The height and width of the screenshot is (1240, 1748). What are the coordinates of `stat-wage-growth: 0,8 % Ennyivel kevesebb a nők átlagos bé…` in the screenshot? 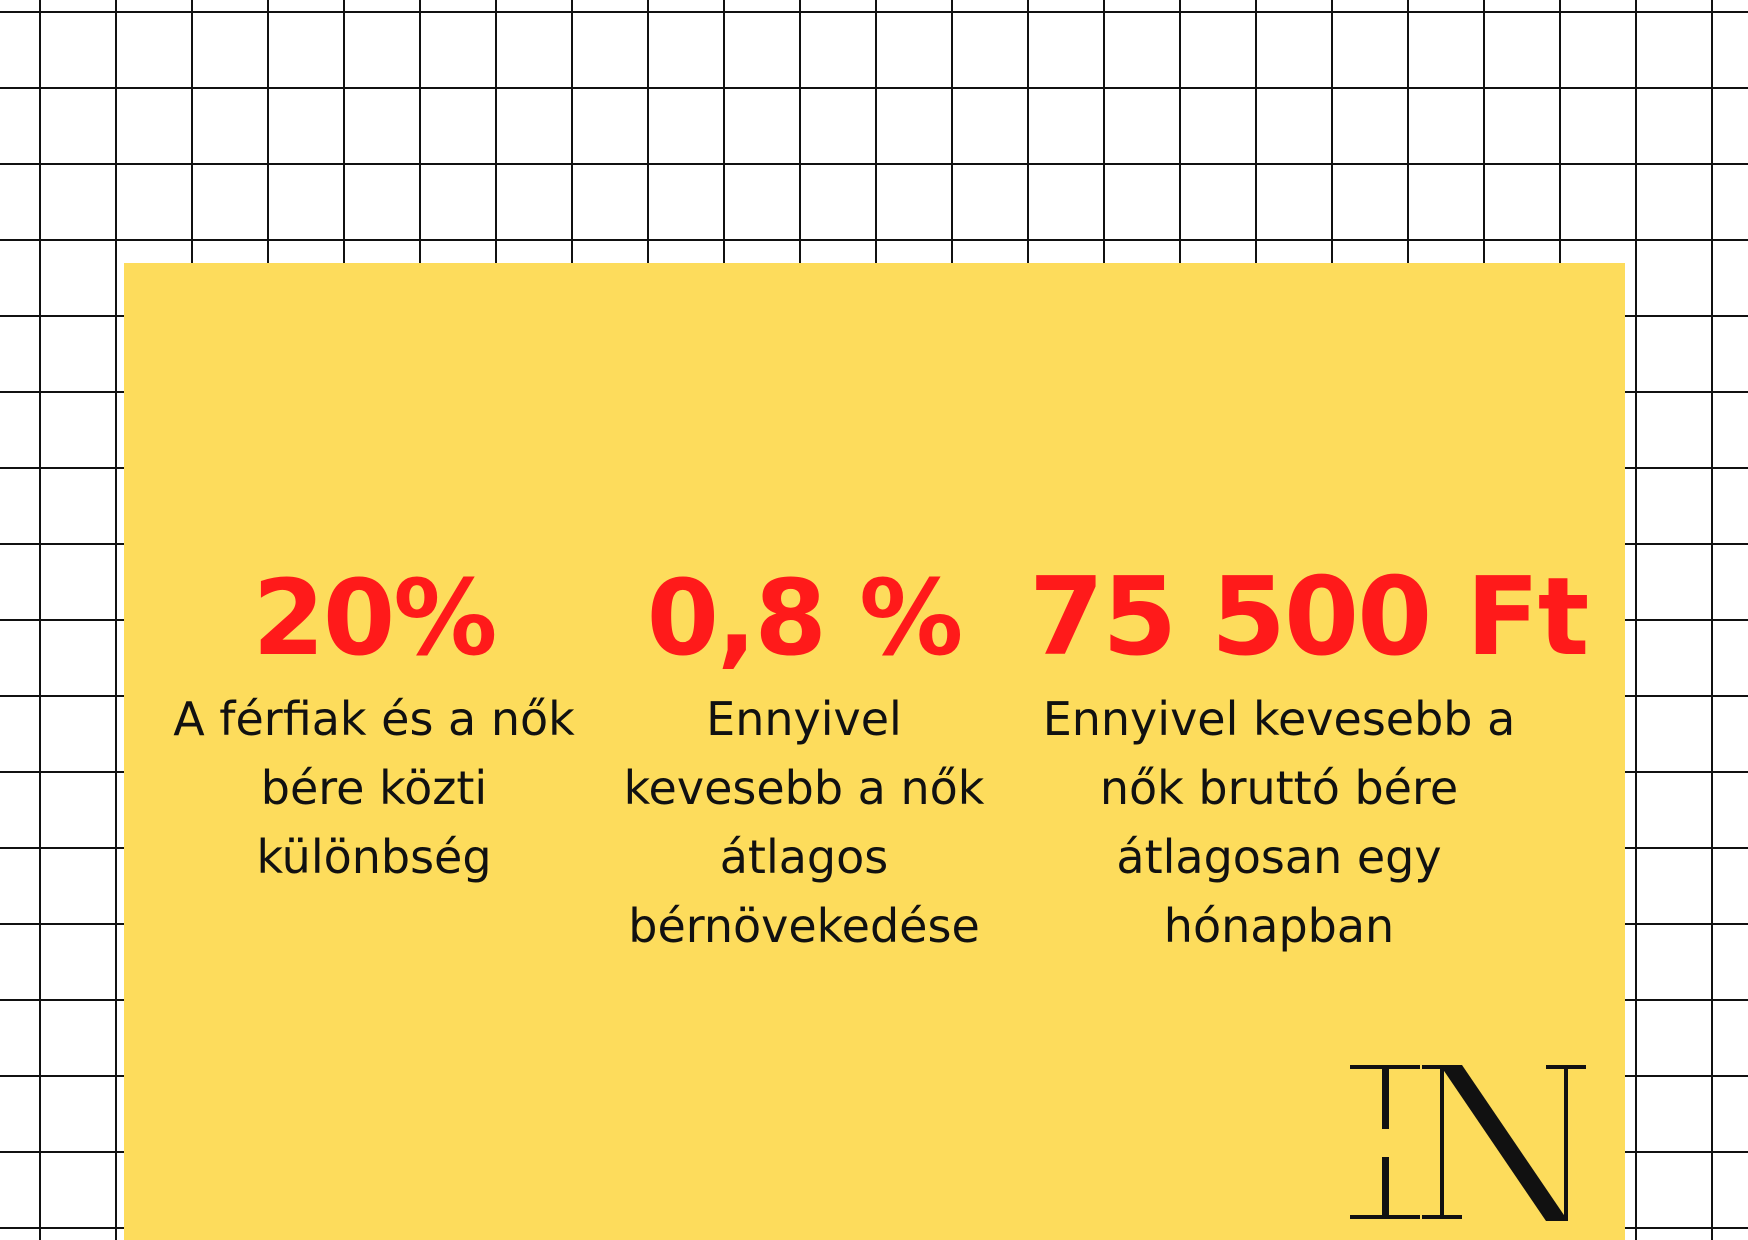 It's located at (804, 757).